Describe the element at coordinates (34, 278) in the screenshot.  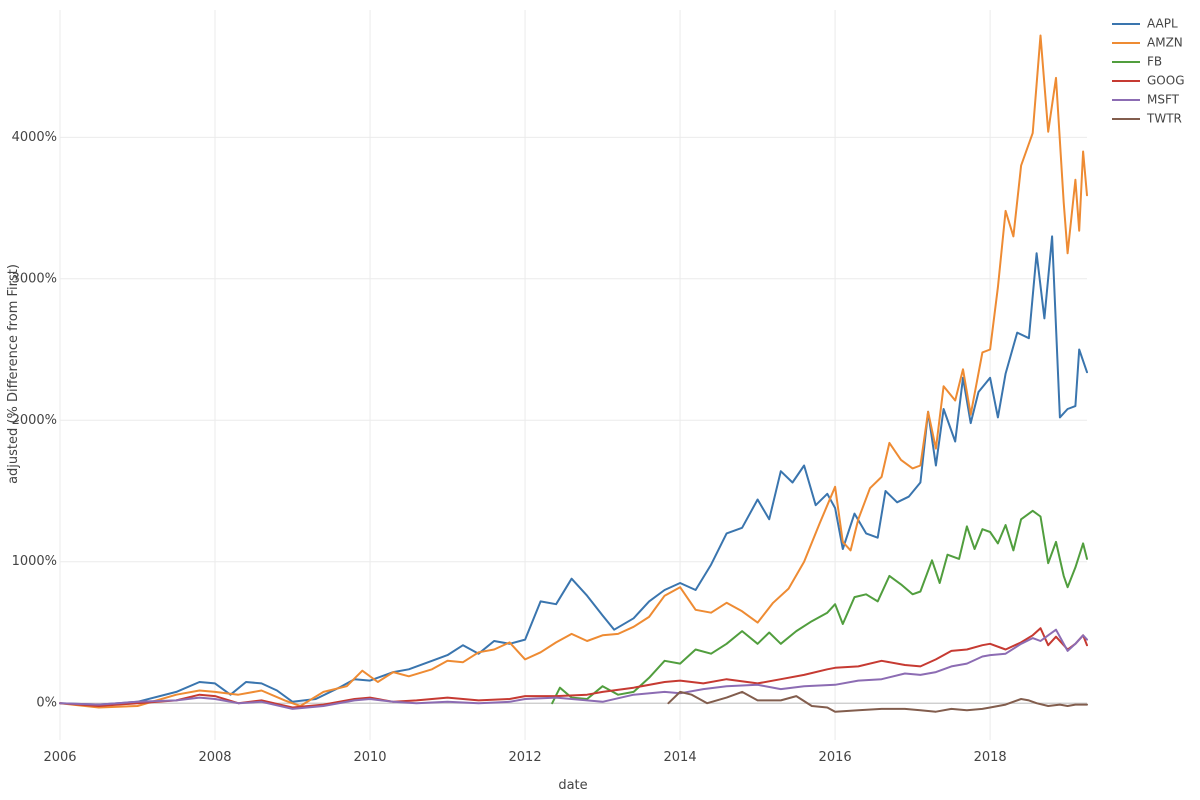
I see `y-tick-label: 3000%` at that location.